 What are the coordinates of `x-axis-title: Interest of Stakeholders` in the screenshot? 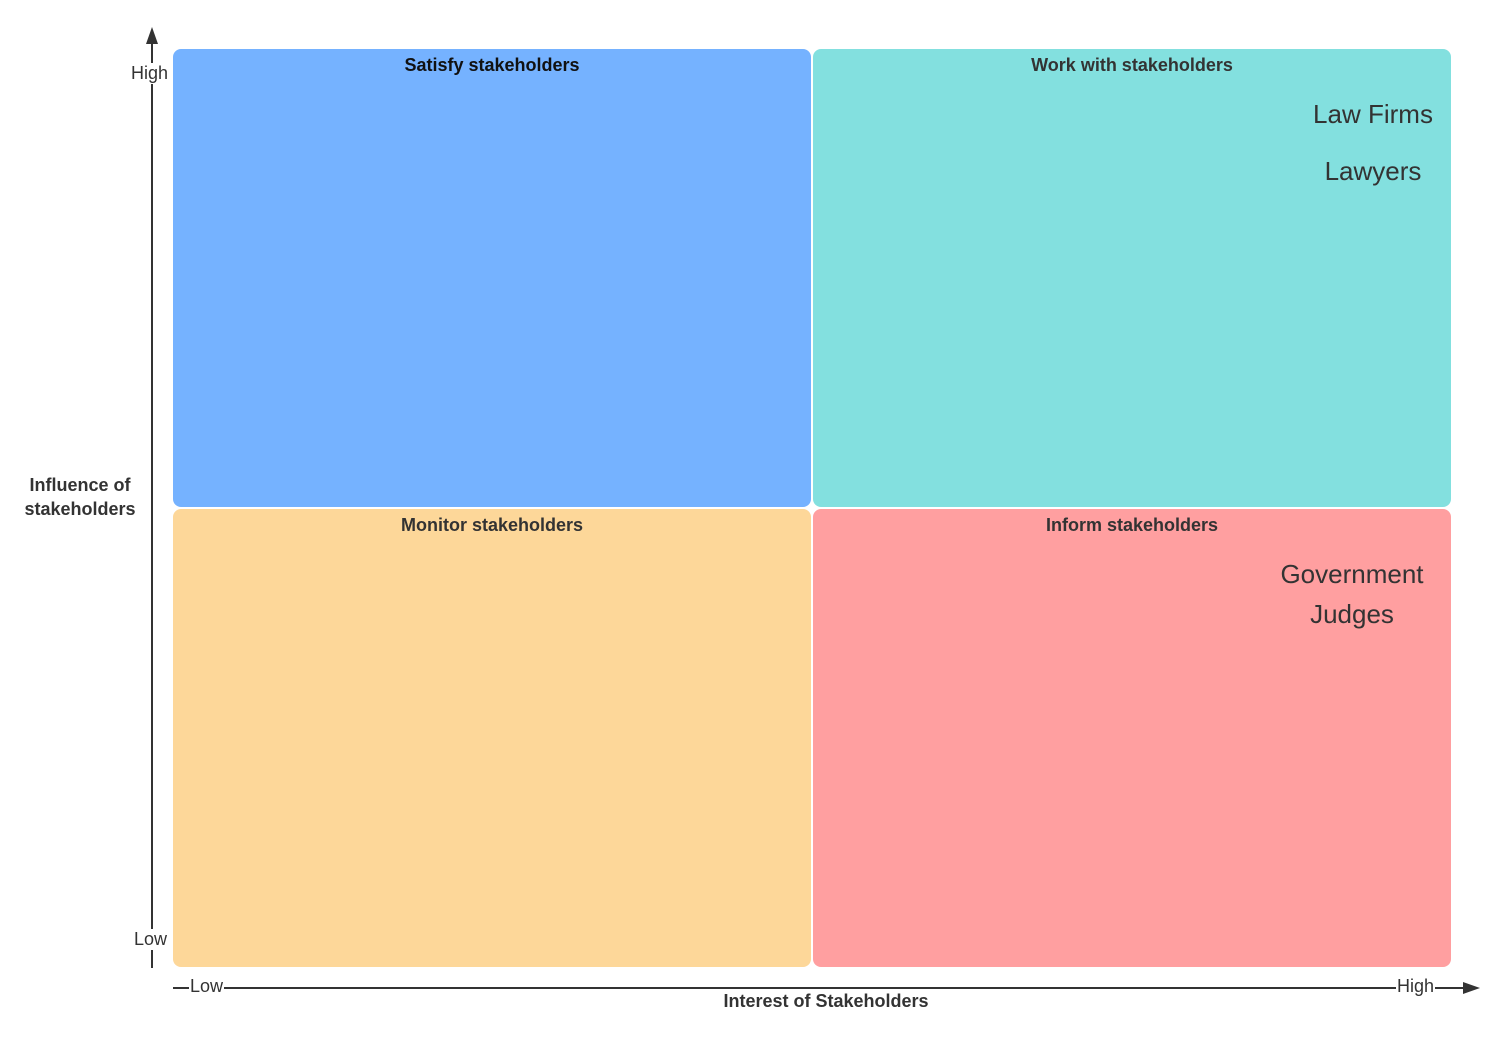 It's located at (826, 1001).